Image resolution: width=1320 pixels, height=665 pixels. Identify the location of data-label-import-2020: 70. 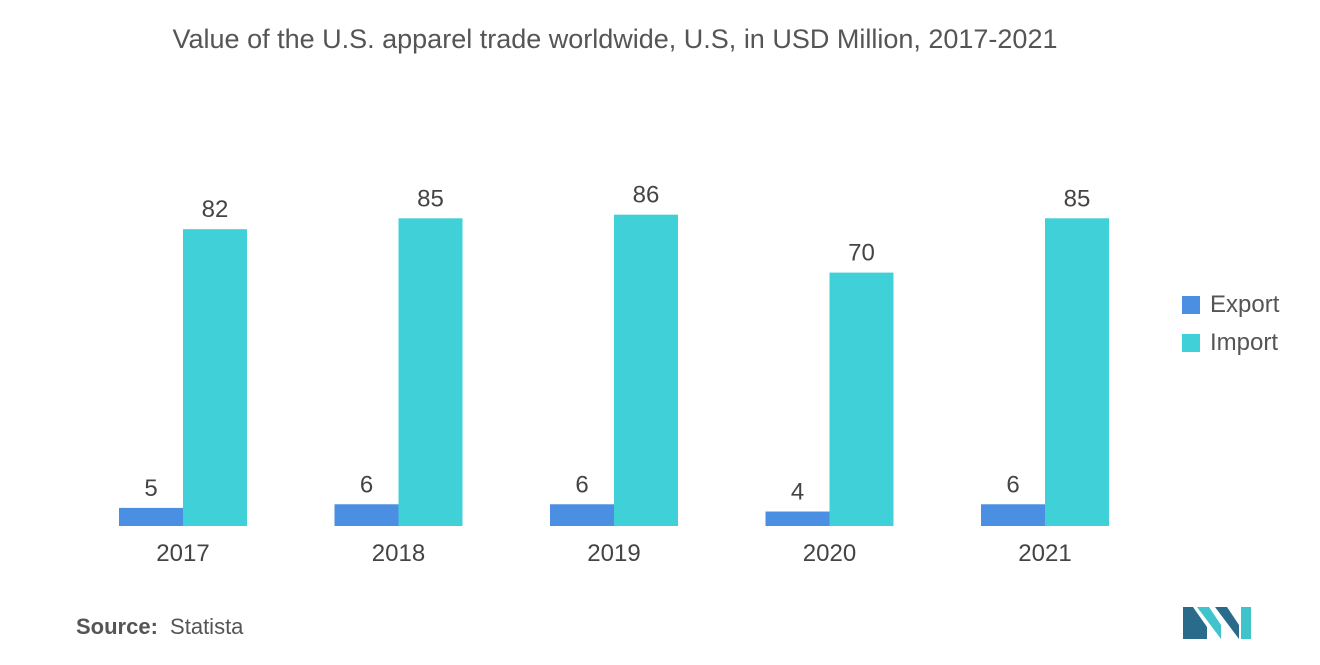
(861, 253).